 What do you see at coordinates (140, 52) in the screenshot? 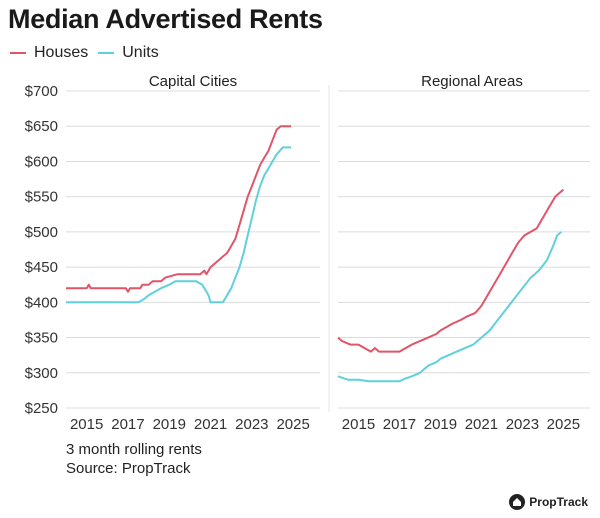
I see `legend-label-units: Units` at bounding box center [140, 52].